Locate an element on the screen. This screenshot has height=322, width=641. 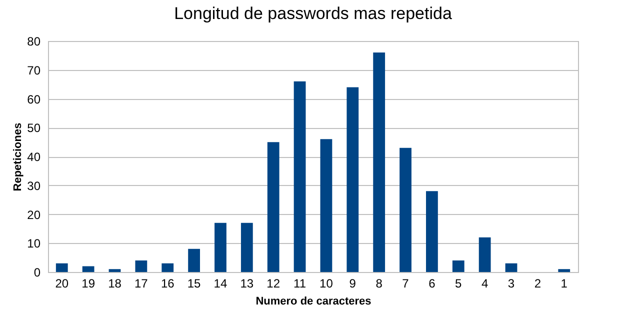
x-tick-label: 20 is located at coordinates (62, 283).